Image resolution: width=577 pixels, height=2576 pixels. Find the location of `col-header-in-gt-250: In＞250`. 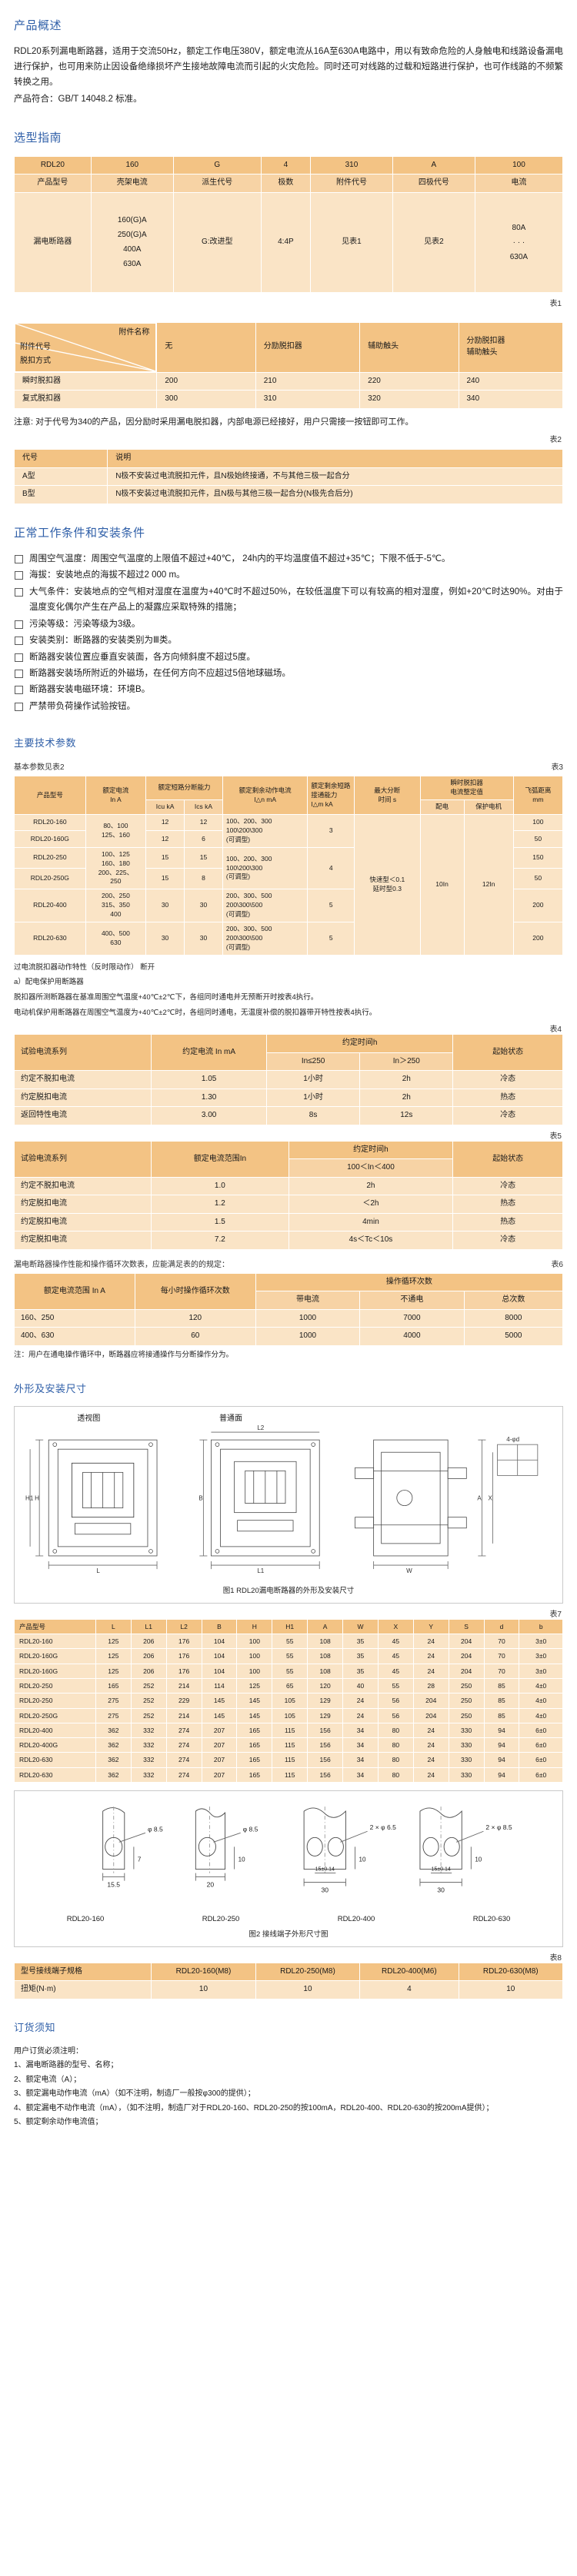

col-header-in-gt-250: In＞250 is located at coordinates (406, 1062).